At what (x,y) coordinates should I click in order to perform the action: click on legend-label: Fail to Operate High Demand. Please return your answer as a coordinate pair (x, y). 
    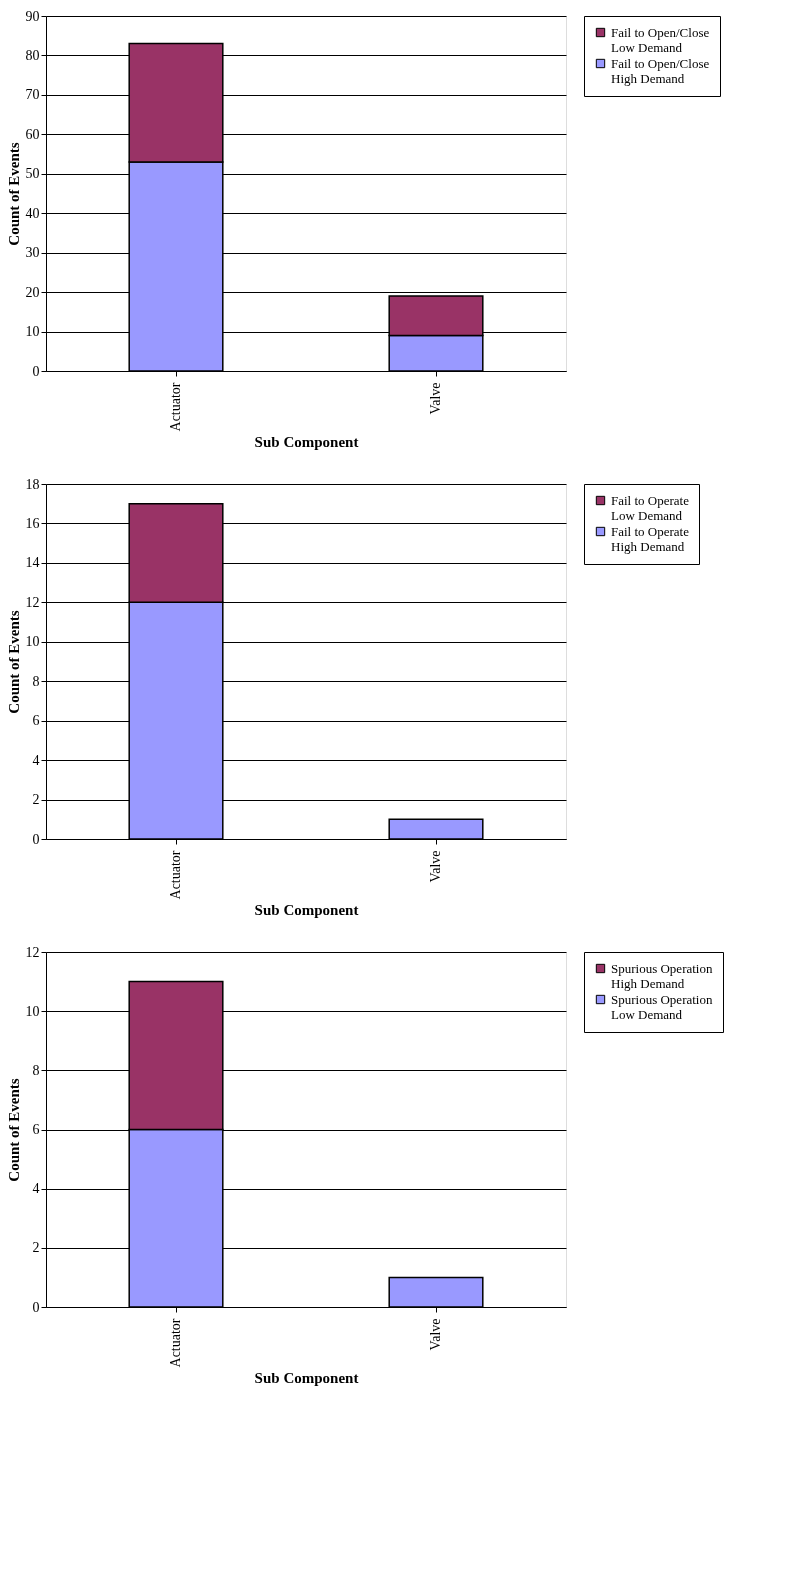
    Looking at the image, I should click on (650, 538).